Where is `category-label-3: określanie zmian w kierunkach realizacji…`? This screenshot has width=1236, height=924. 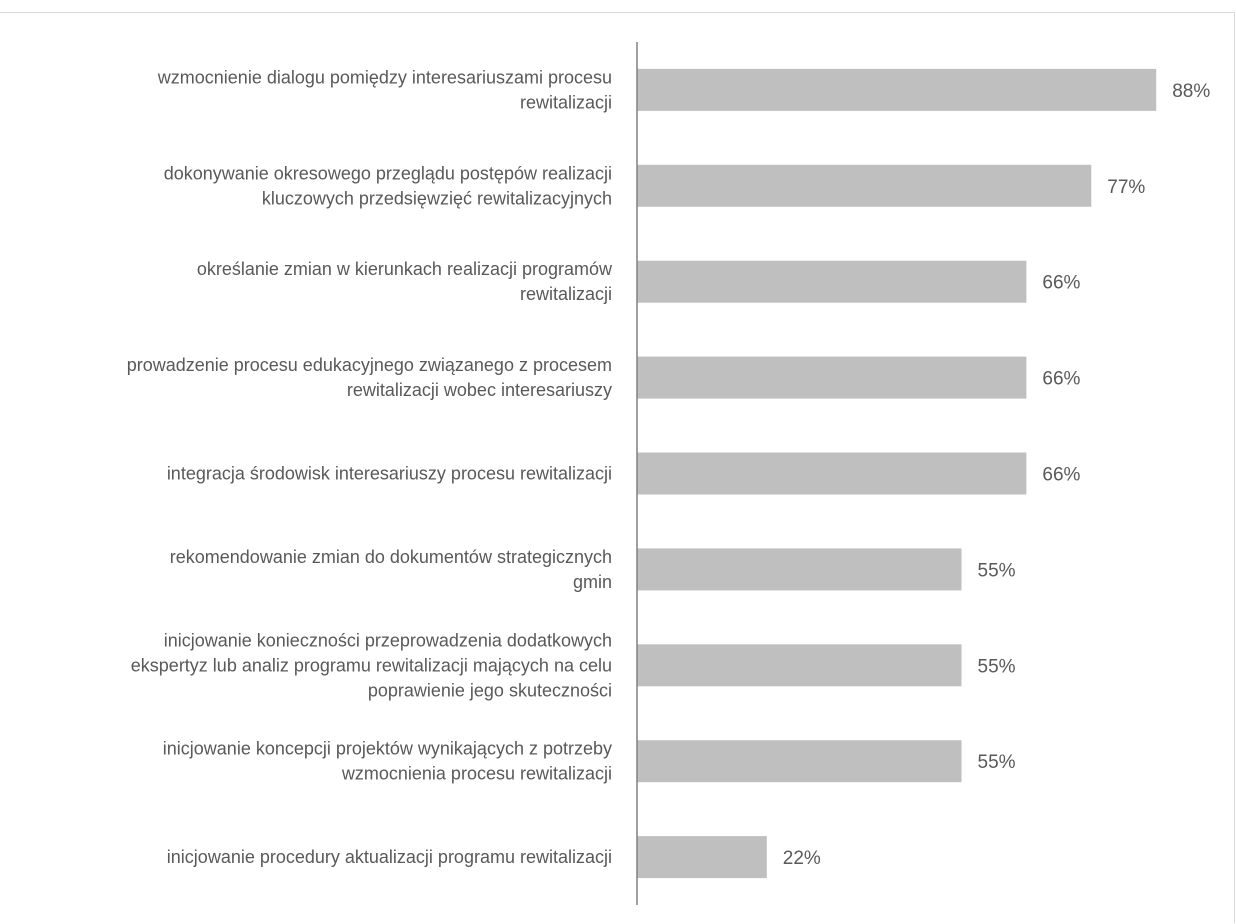
category-label-3: określanie zmian w kierunkach realizacji… is located at coordinates (405, 281).